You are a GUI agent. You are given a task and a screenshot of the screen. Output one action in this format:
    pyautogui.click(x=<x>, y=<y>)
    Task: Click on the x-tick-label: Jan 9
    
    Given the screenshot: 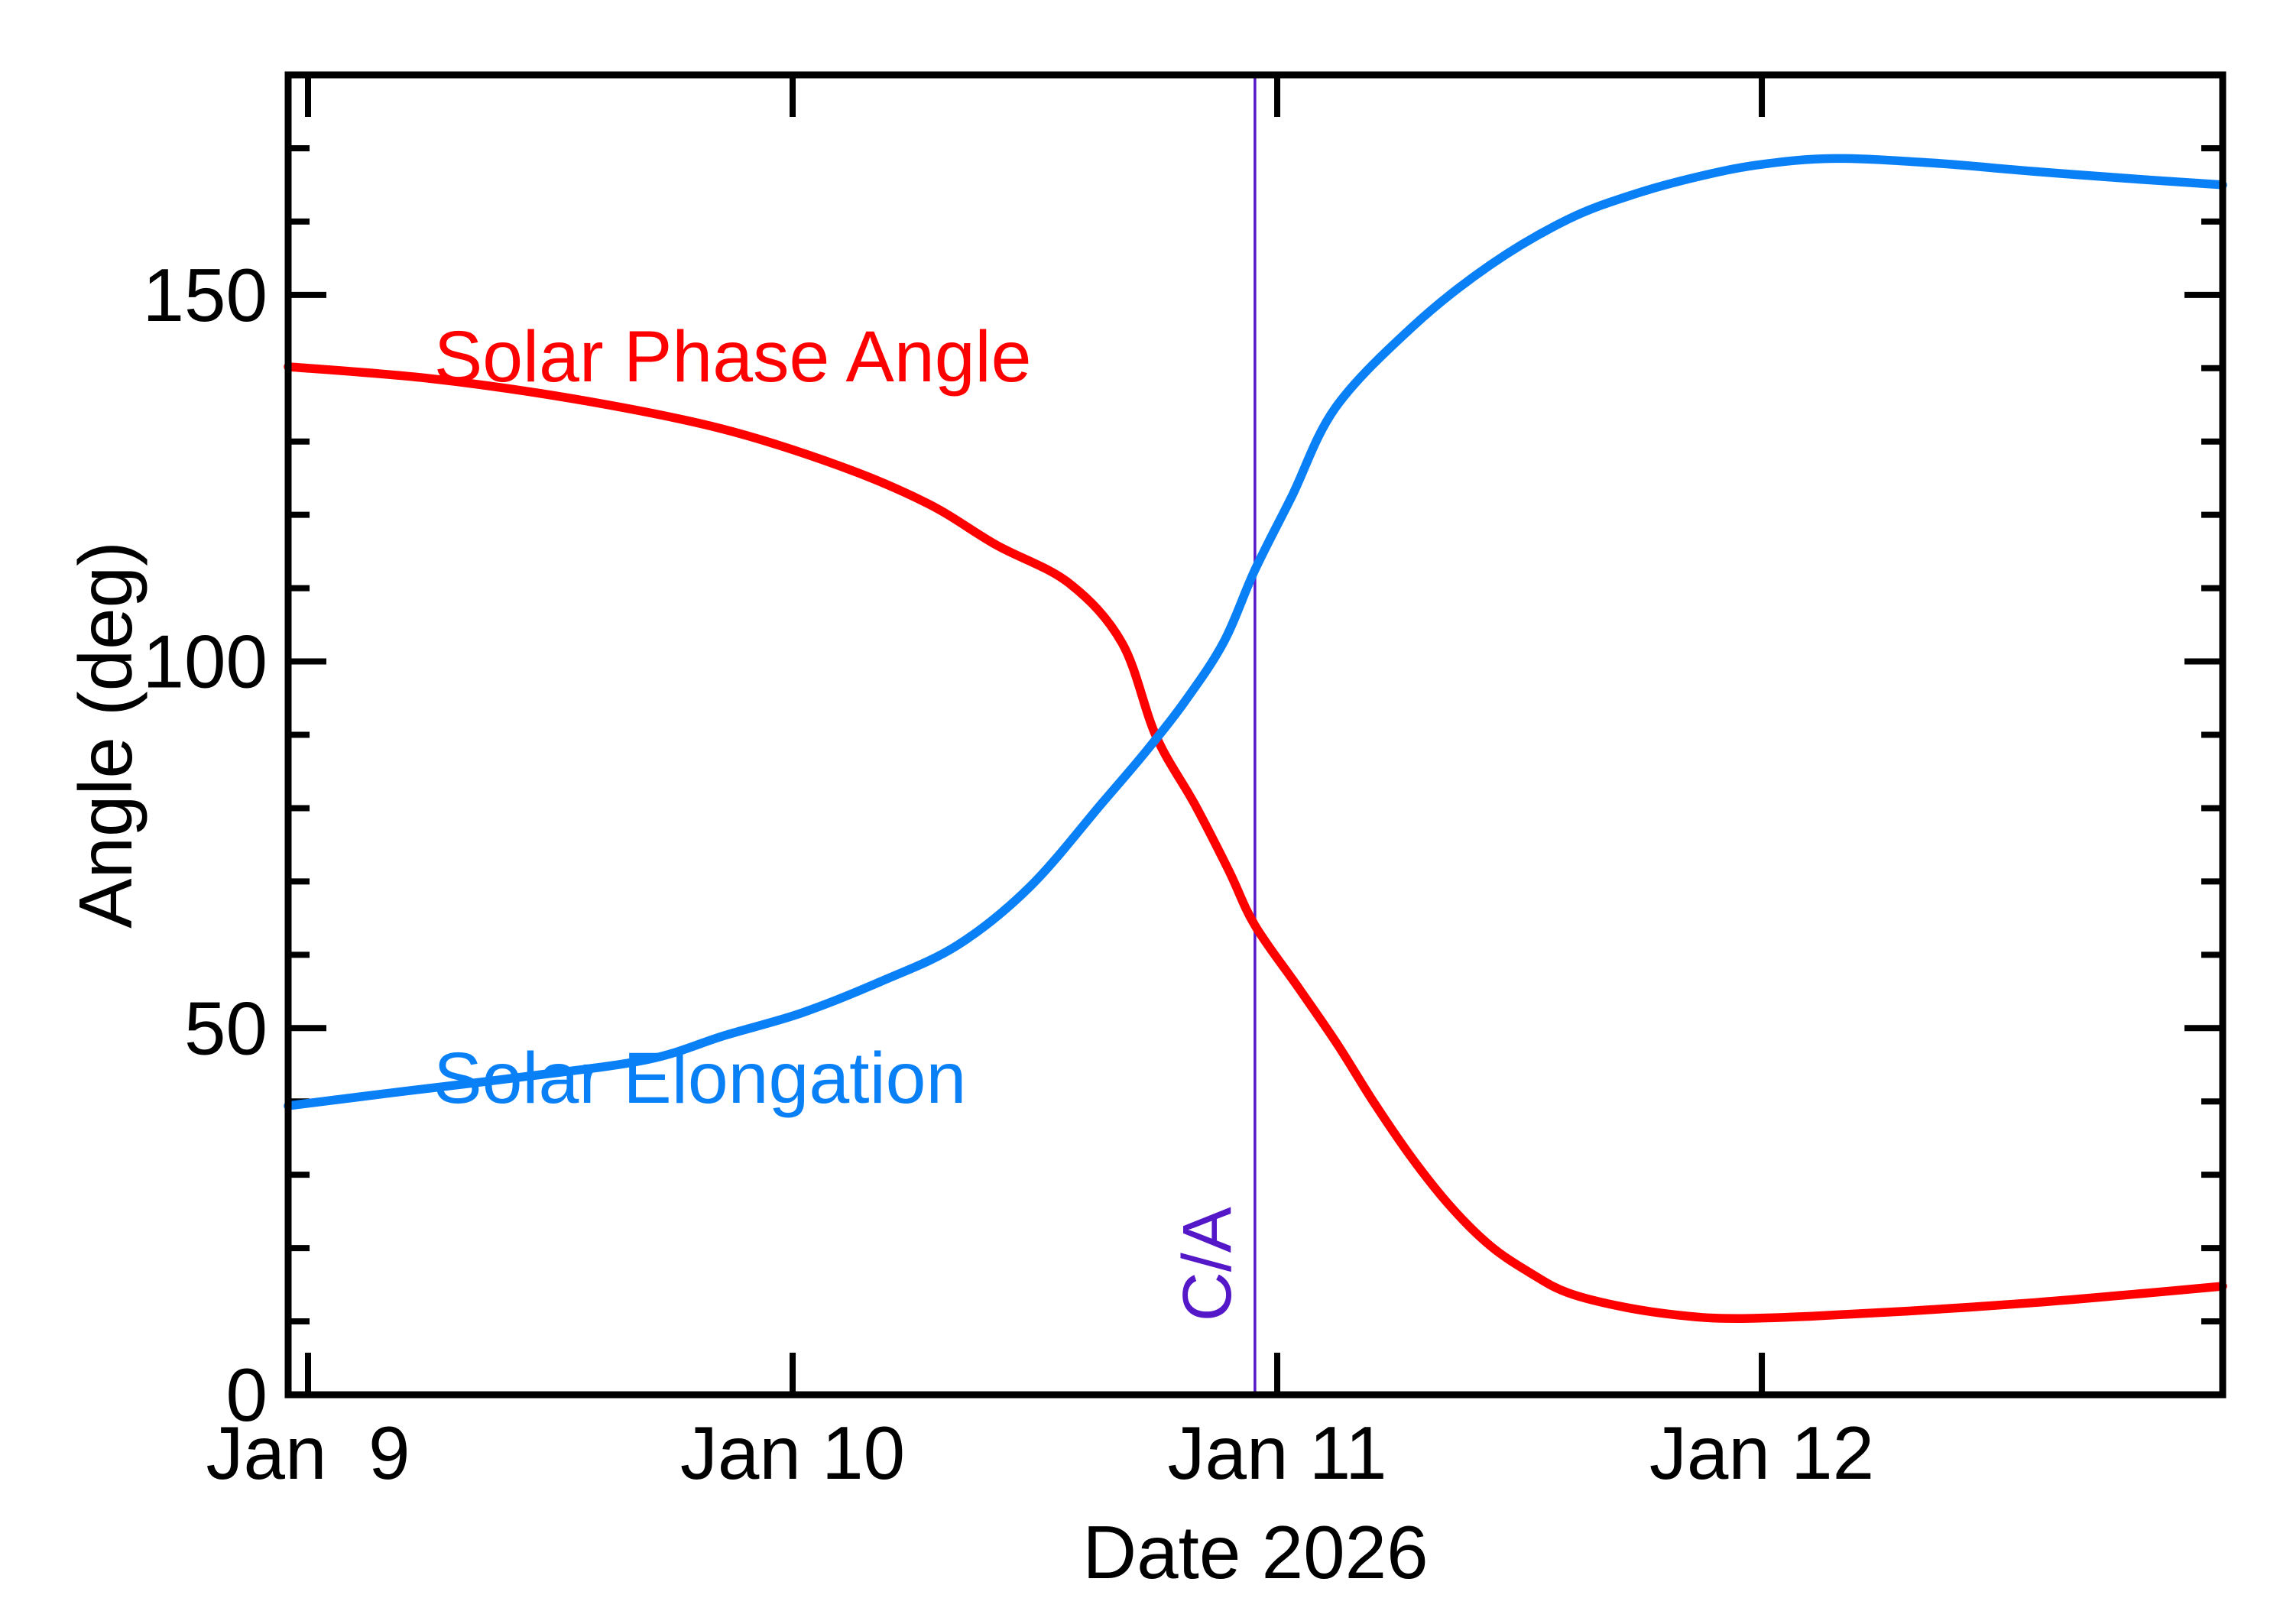 What is the action you would take?
    pyautogui.click(x=308, y=1453)
    